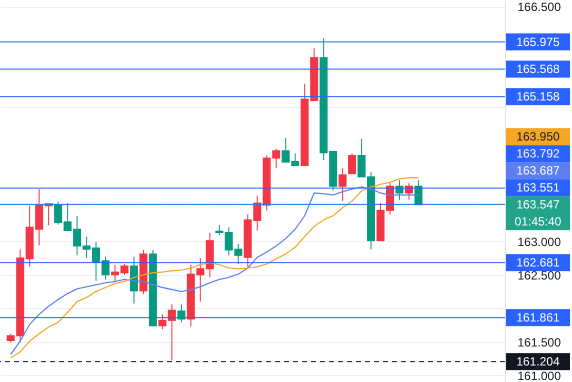 The image size is (572, 382). What do you see at coordinates (538, 69) in the screenshot?
I see `ref-line-label: 165.568` at bounding box center [538, 69].